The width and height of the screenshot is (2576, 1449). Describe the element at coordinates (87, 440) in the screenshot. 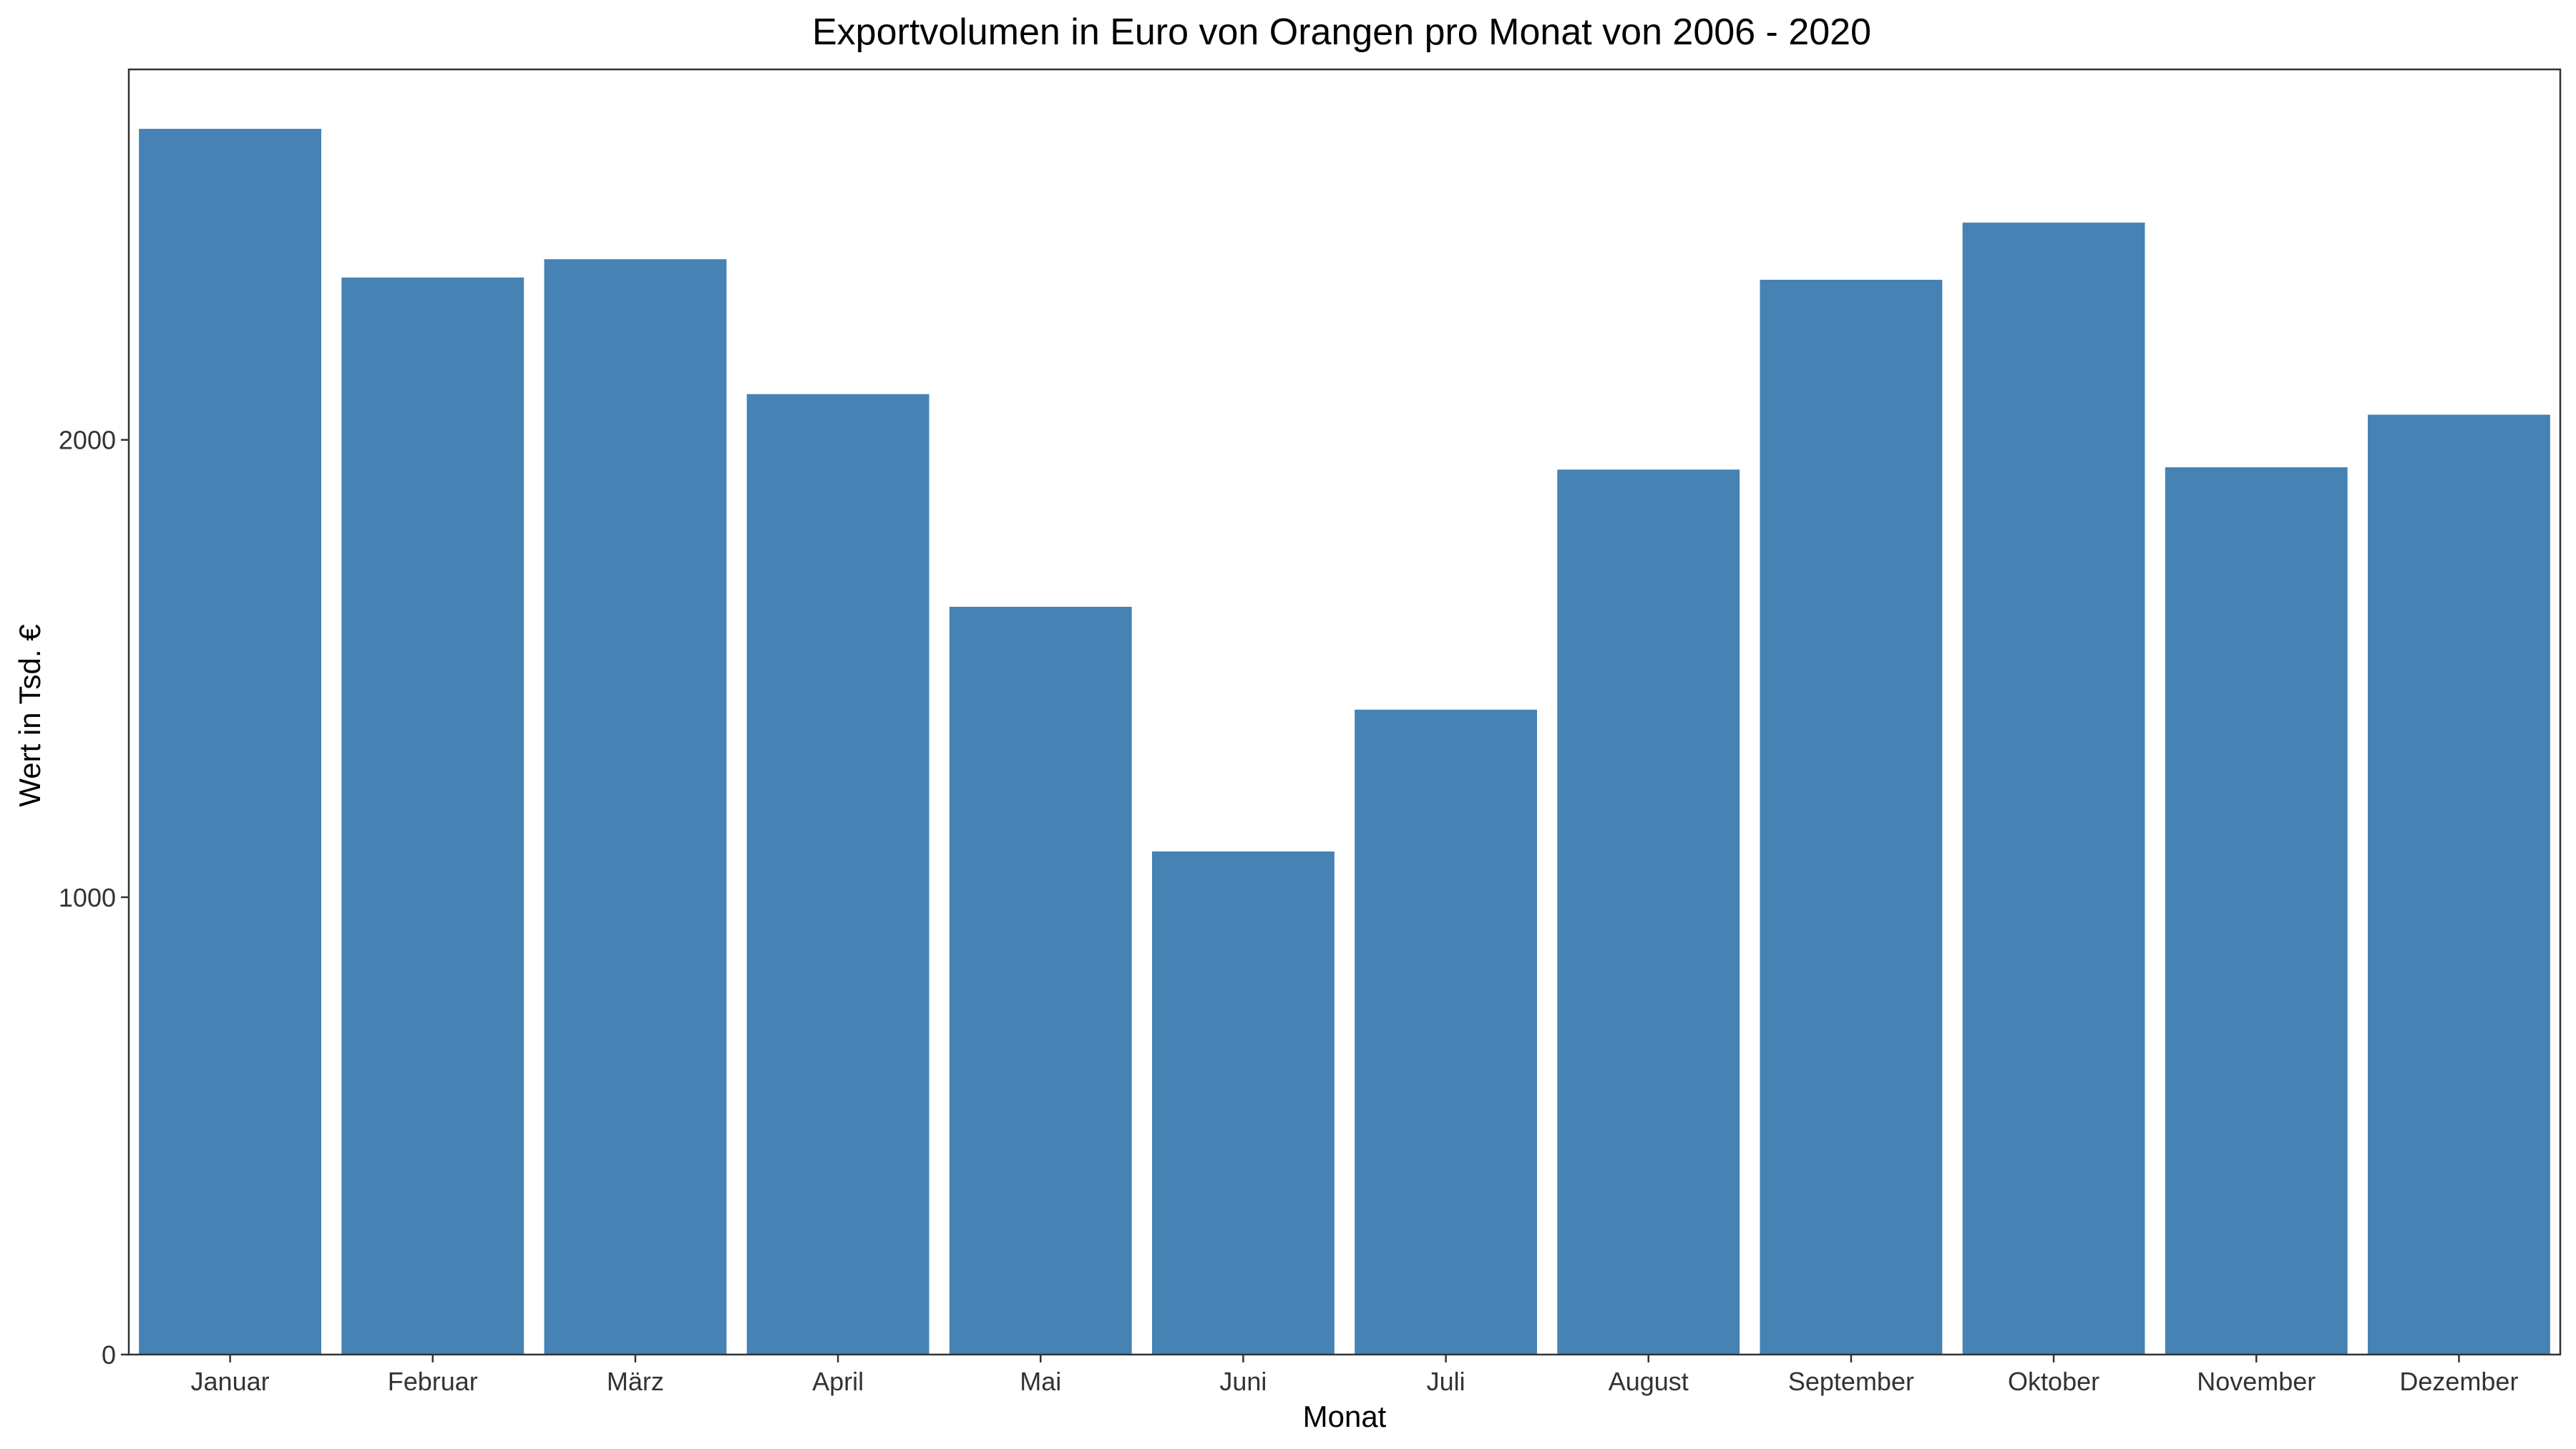

I see `y-tick-label: 2000` at that location.